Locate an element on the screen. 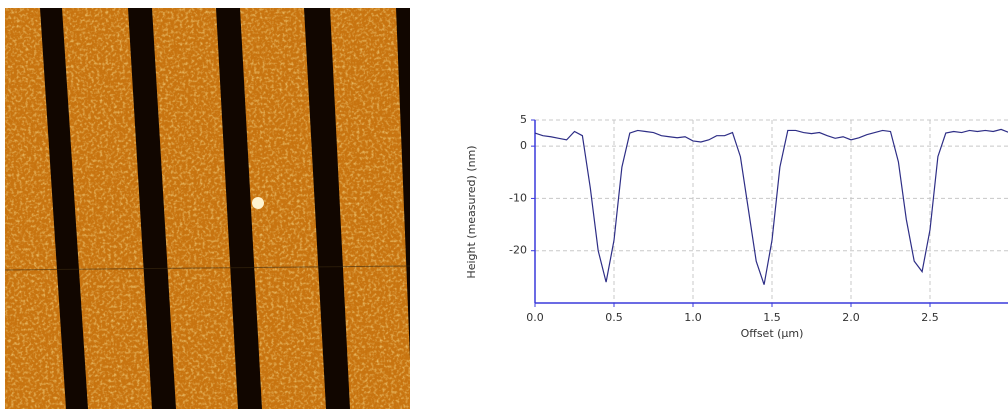 Image resolution: width=1008 pixels, height=409 pixels. y-tick-label: 0 is located at coordinates (523, 145).